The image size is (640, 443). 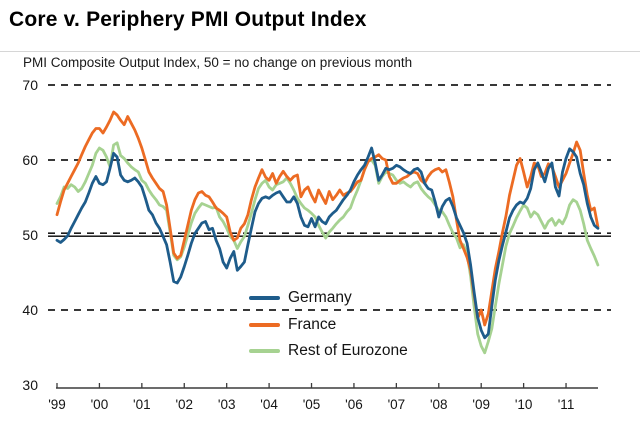 I want to click on legend-swatch-rest-of-eurozone, so click(x=264, y=351).